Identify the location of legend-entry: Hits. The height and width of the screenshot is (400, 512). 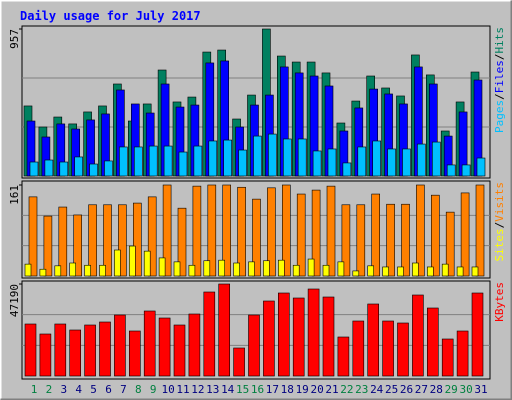
(499, 40).